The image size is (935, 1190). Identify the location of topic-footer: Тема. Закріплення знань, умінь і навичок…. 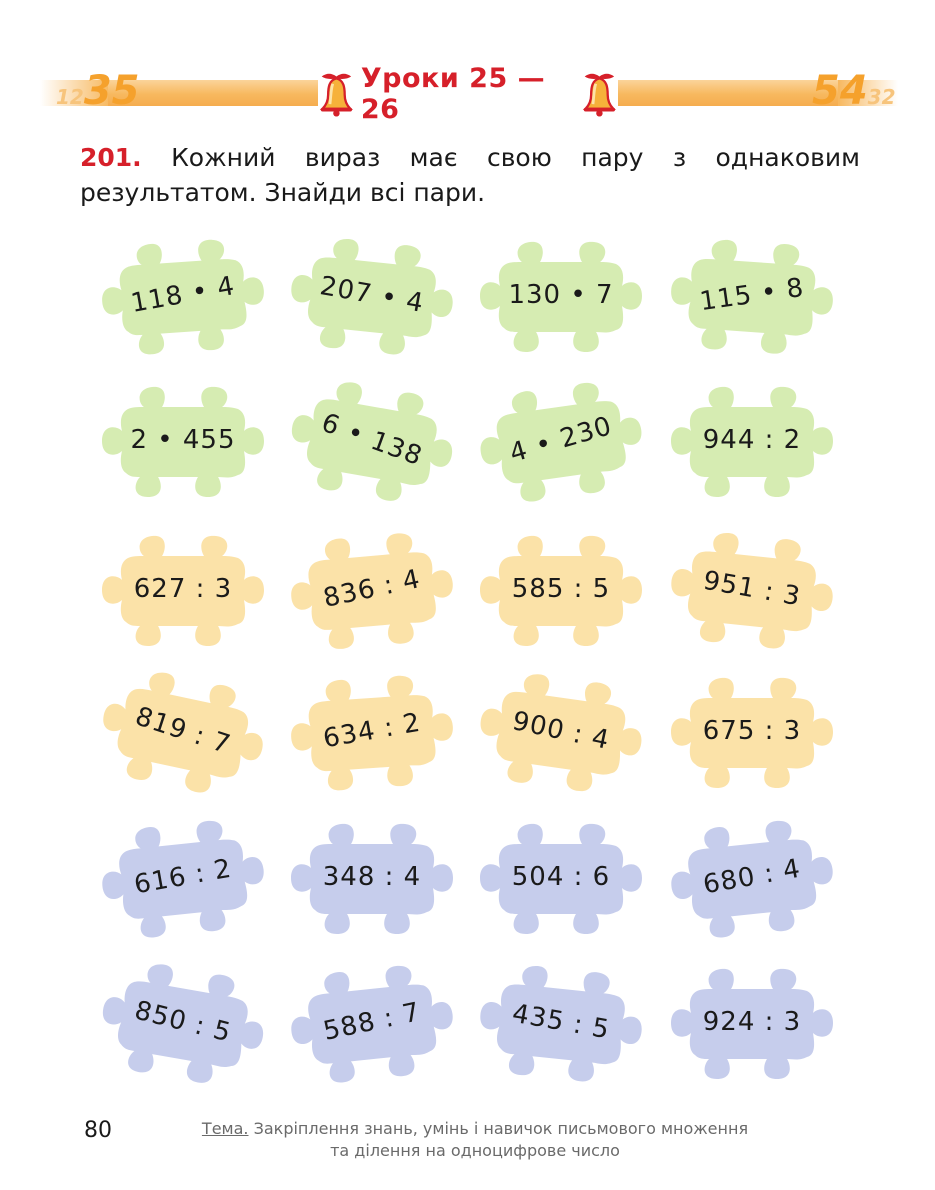
(475, 1140).